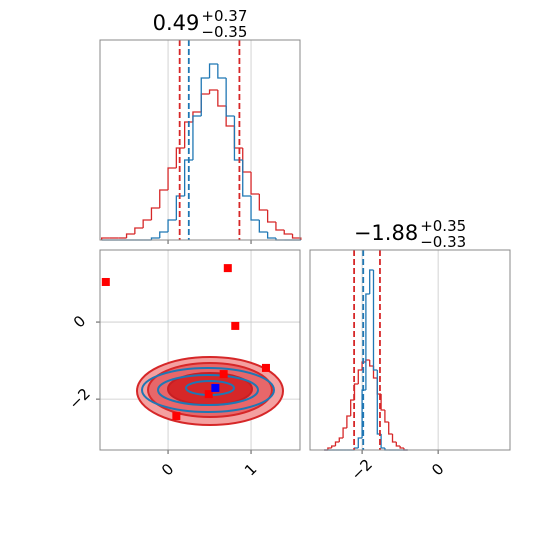 The image size is (550, 550). Describe the element at coordinates (362, 469) in the screenshot. I see `x-tick-label: −2` at that location.